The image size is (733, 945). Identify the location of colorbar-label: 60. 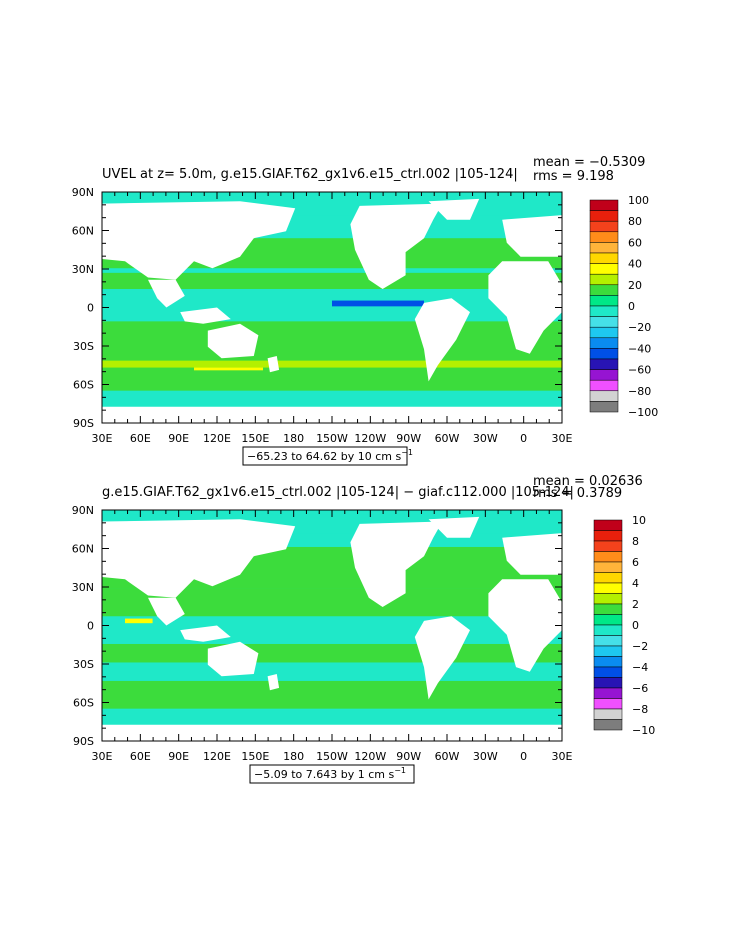
(635, 242).